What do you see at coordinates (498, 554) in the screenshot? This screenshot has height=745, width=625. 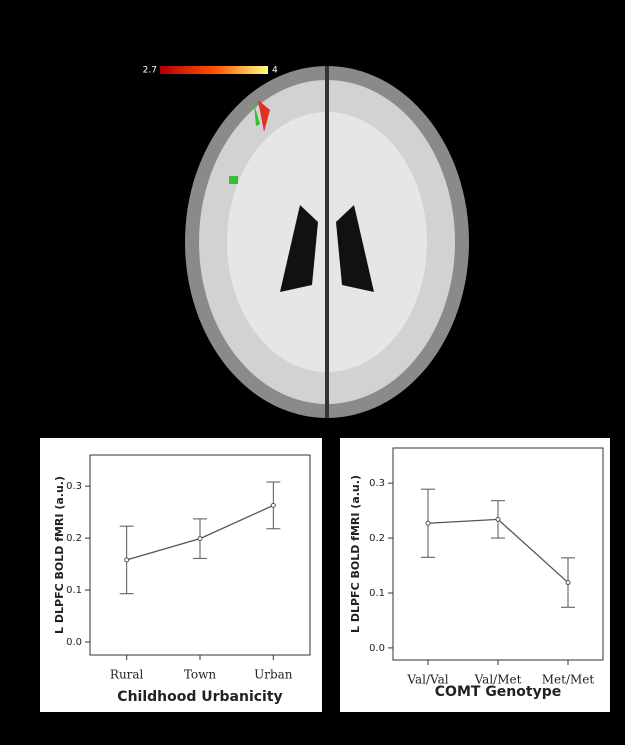 I see `plot-frame` at bounding box center [498, 554].